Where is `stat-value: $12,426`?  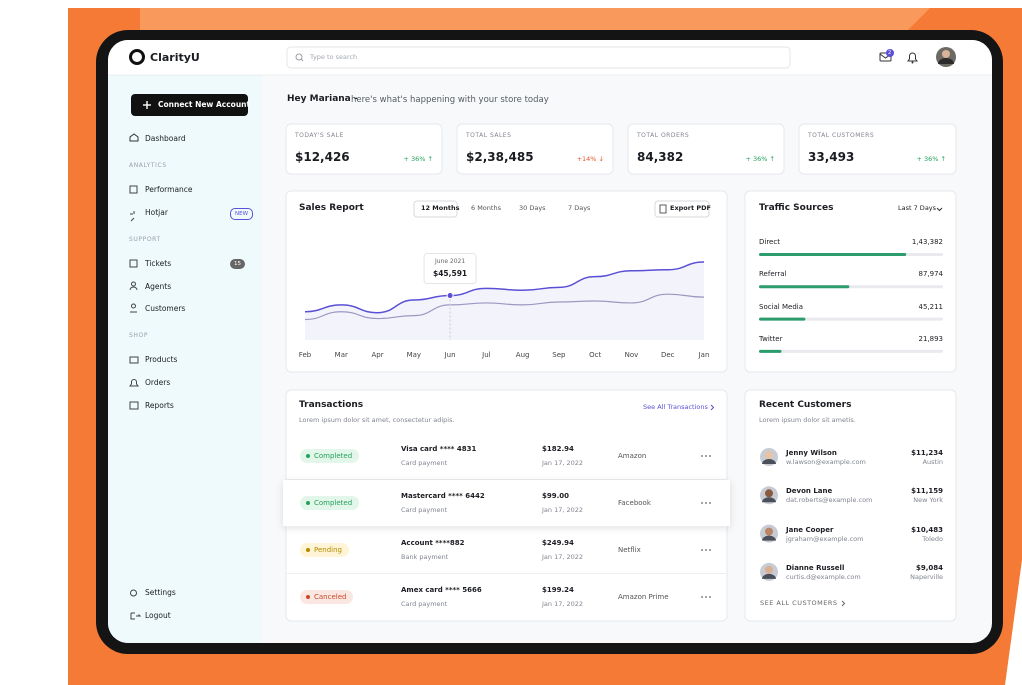 stat-value: $12,426 is located at coordinates (322, 157).